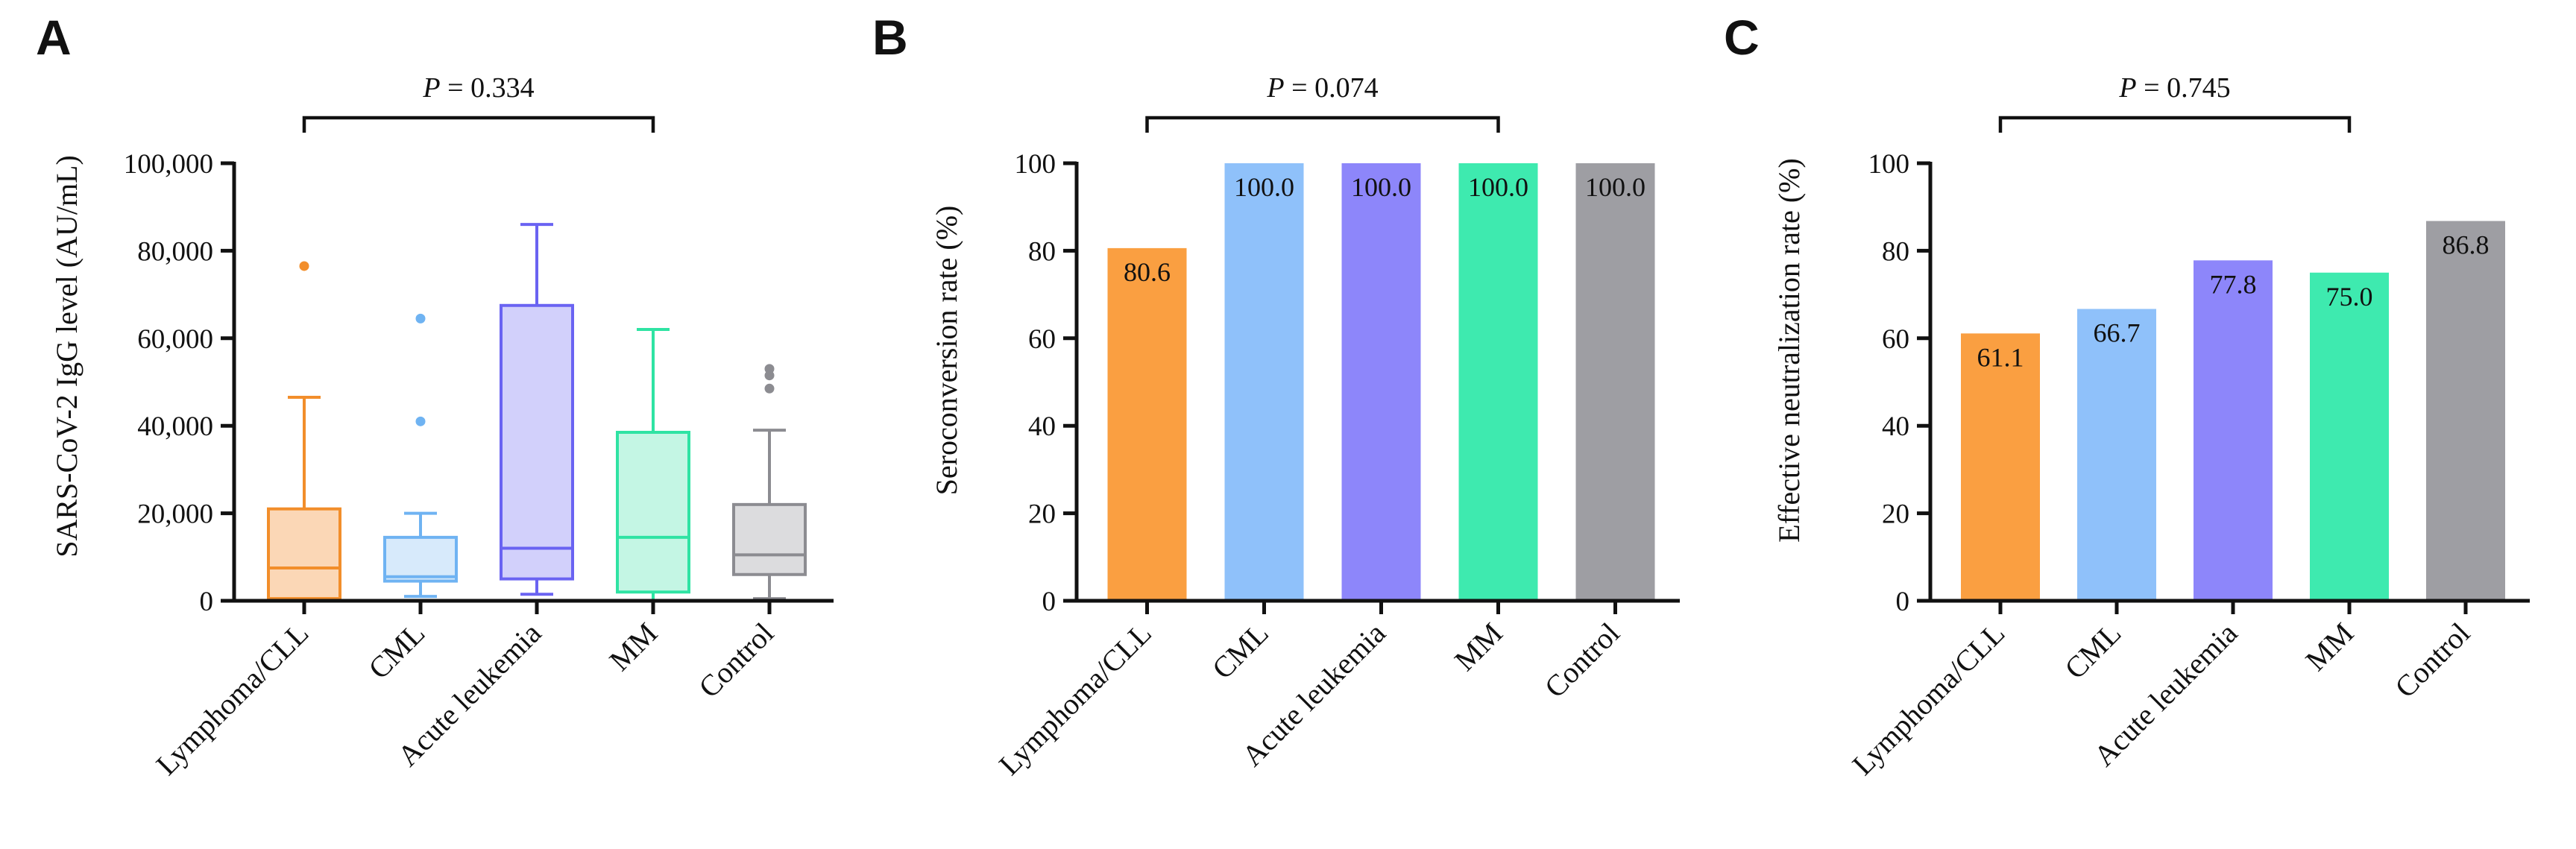  What do you see at coordinates (2233, 284) in the screenshot?
I see `data-label-acute-leukemia: 77.8` at bounding box center [2233, 284].